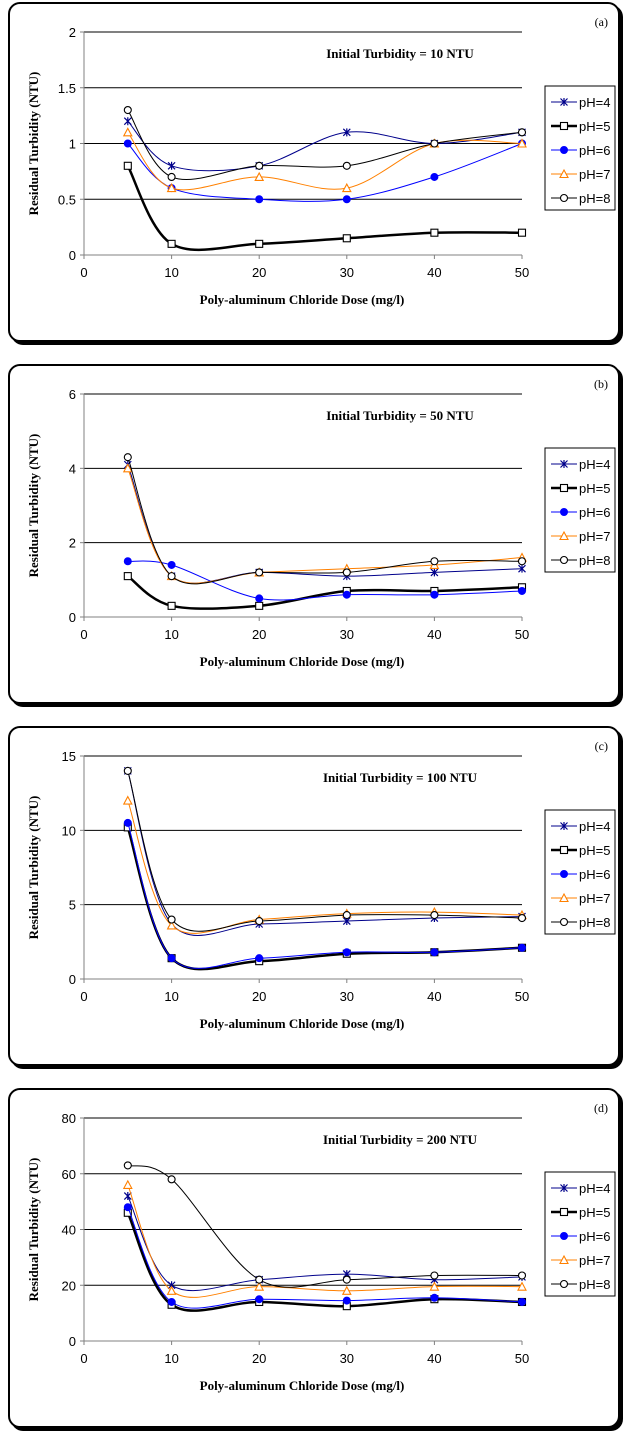  Describe the element at coordinates (601, 22) in the screenshot. I see `panel-label: (a)` at that location.